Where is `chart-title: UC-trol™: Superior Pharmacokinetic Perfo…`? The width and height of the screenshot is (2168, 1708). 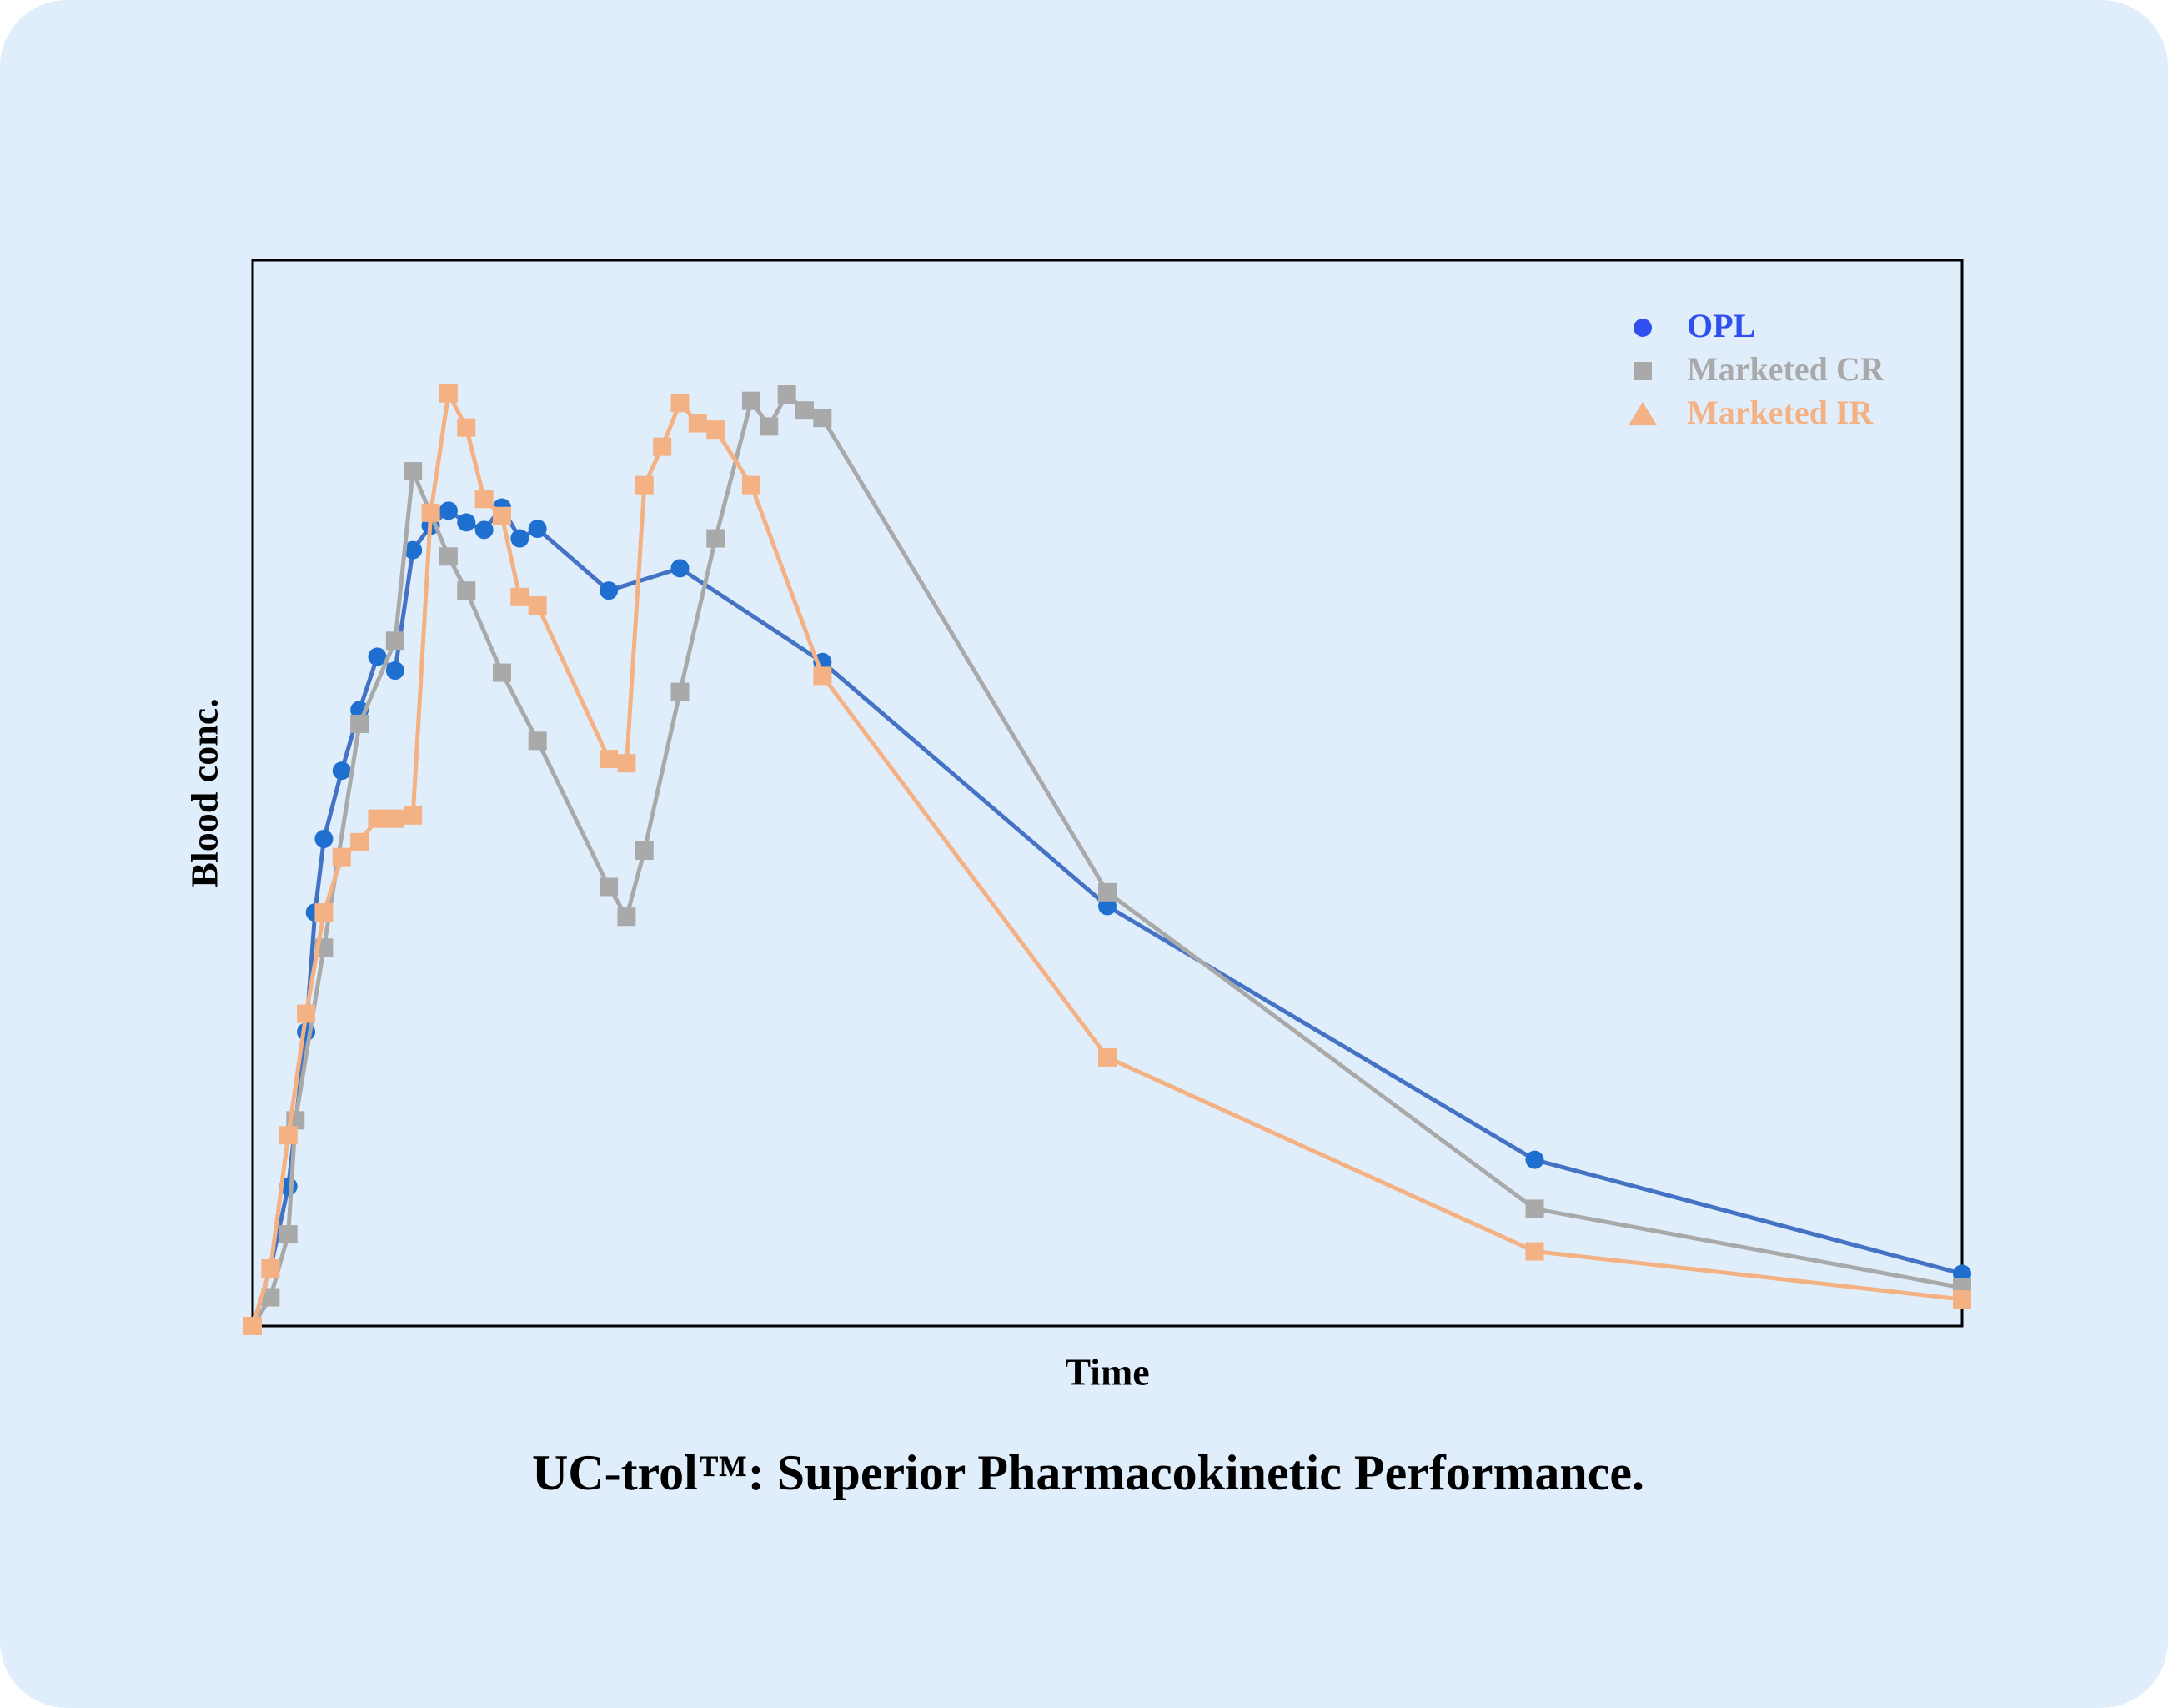
chart-title: UC-trol™: Superior Pharmacokinetic Perfo… is located at coordinates (1088, 1472).